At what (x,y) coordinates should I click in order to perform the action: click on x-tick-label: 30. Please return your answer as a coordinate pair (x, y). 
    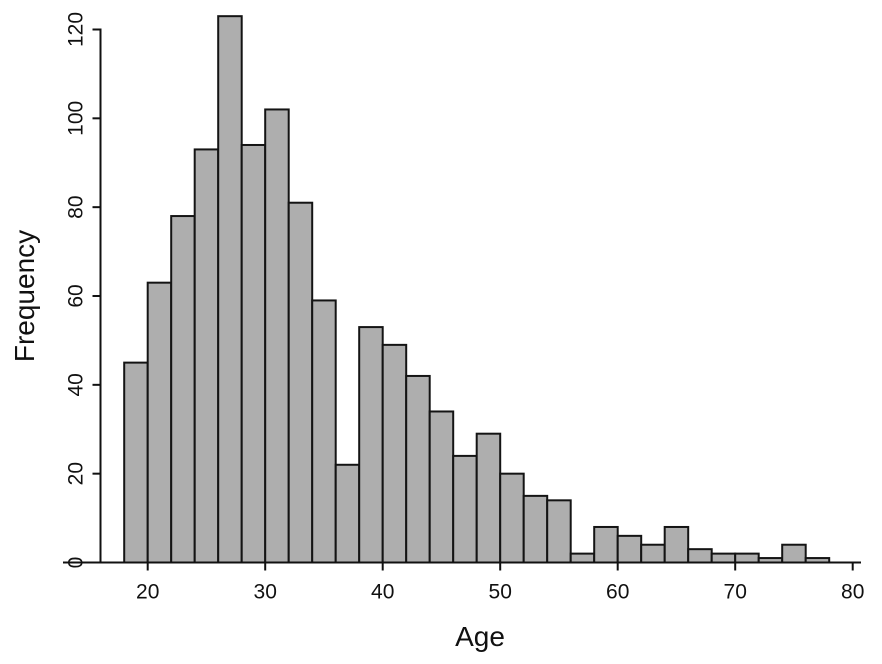
    Looking at the image, I should click on (265, 592).